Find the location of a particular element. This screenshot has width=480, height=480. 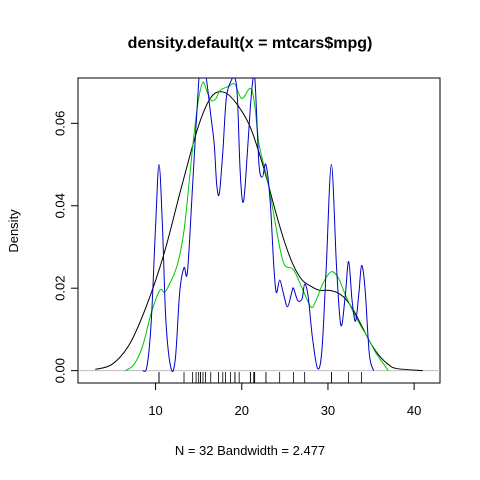

x-tick-label: 10 is located at coordinates (155, 410).